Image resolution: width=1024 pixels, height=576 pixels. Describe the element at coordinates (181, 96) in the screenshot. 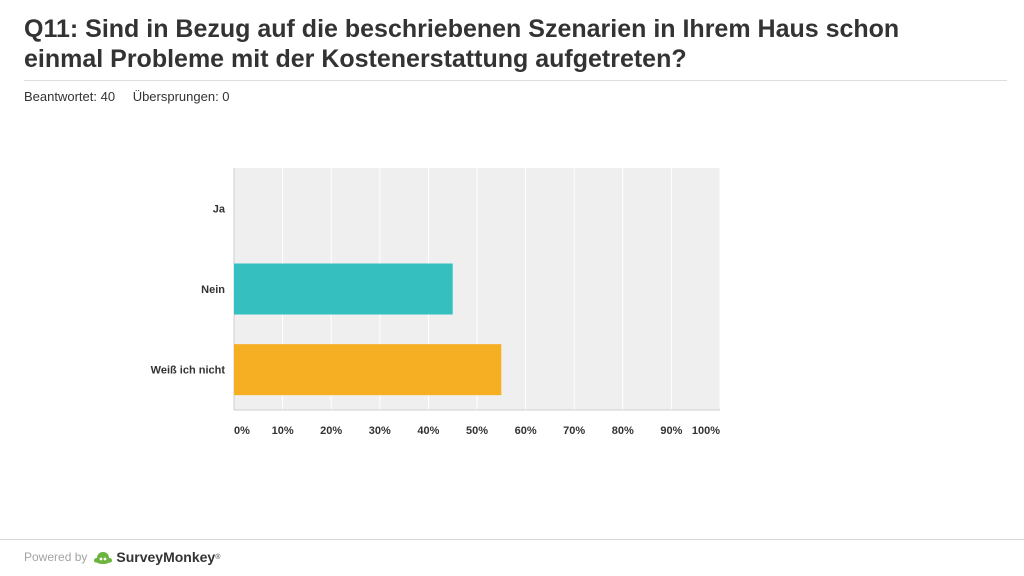

I see `skipped-count: Übersprungen: 0` at that location.